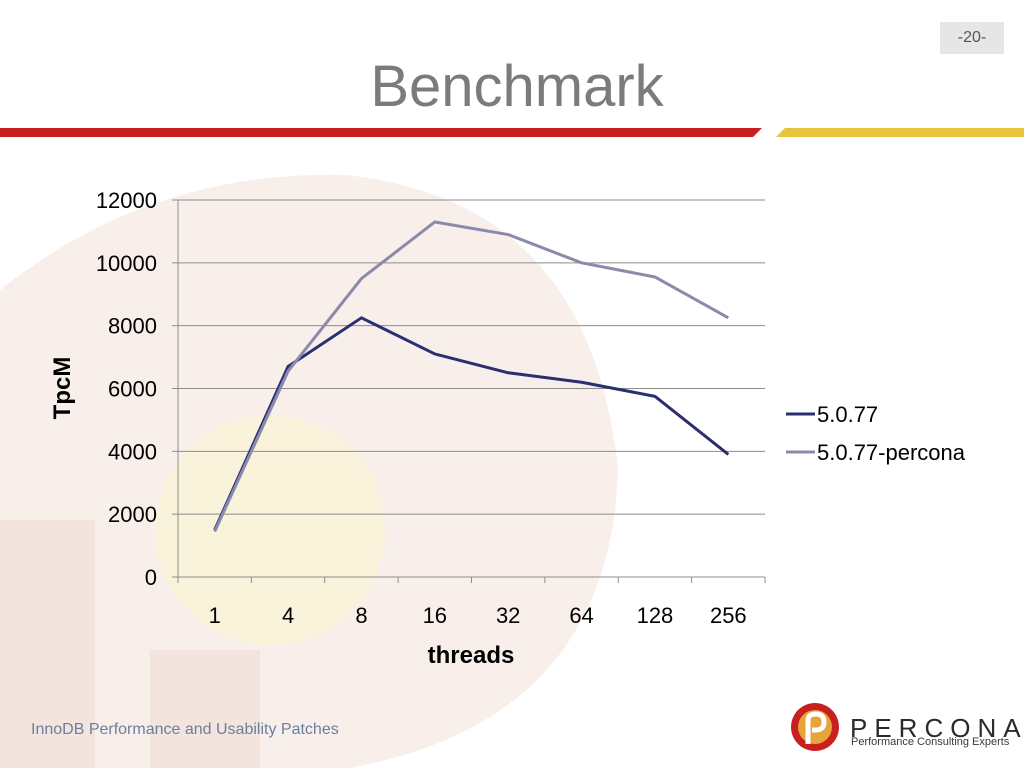  I want to click on red-accent-bar, so click(381, 132).